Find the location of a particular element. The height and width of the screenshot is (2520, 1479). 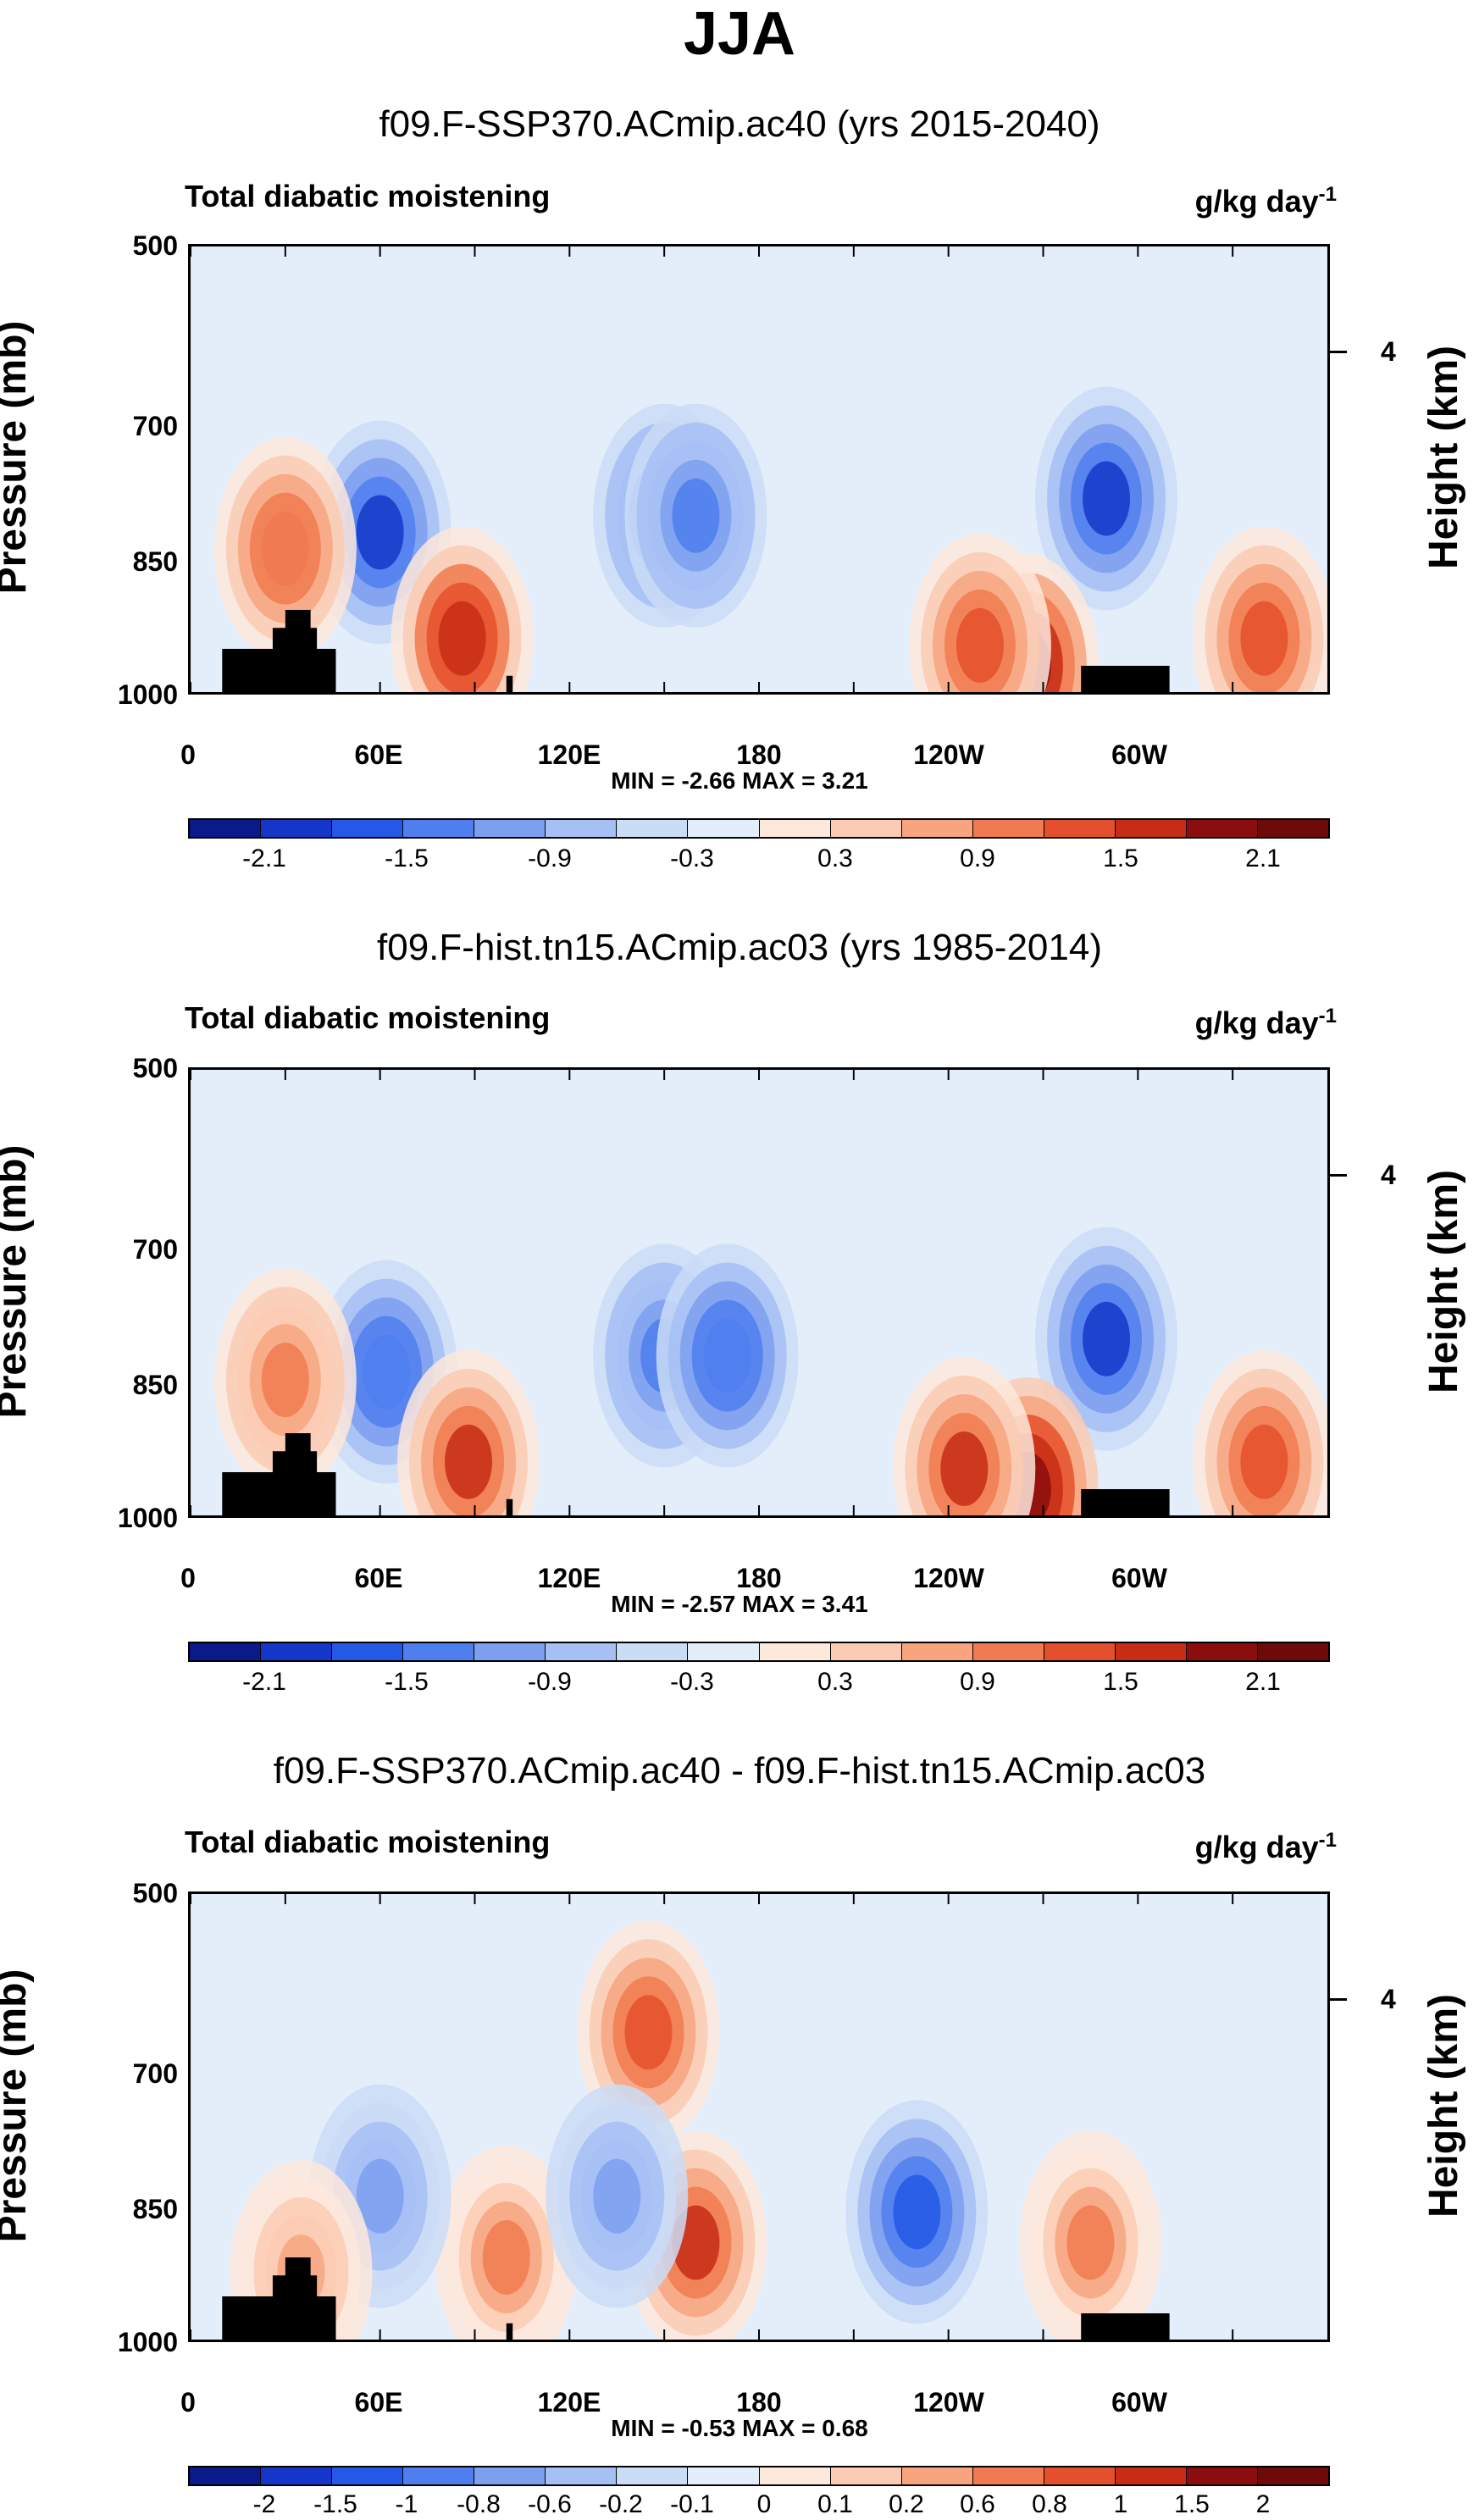

panel-3-ytick-1000: 1000 is located at coordinates (147, 2342).